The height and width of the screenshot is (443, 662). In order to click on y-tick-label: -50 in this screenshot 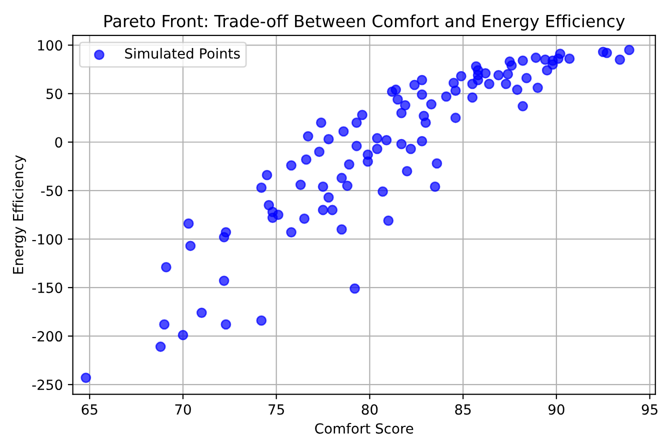, I will do `click(51, 191)`.